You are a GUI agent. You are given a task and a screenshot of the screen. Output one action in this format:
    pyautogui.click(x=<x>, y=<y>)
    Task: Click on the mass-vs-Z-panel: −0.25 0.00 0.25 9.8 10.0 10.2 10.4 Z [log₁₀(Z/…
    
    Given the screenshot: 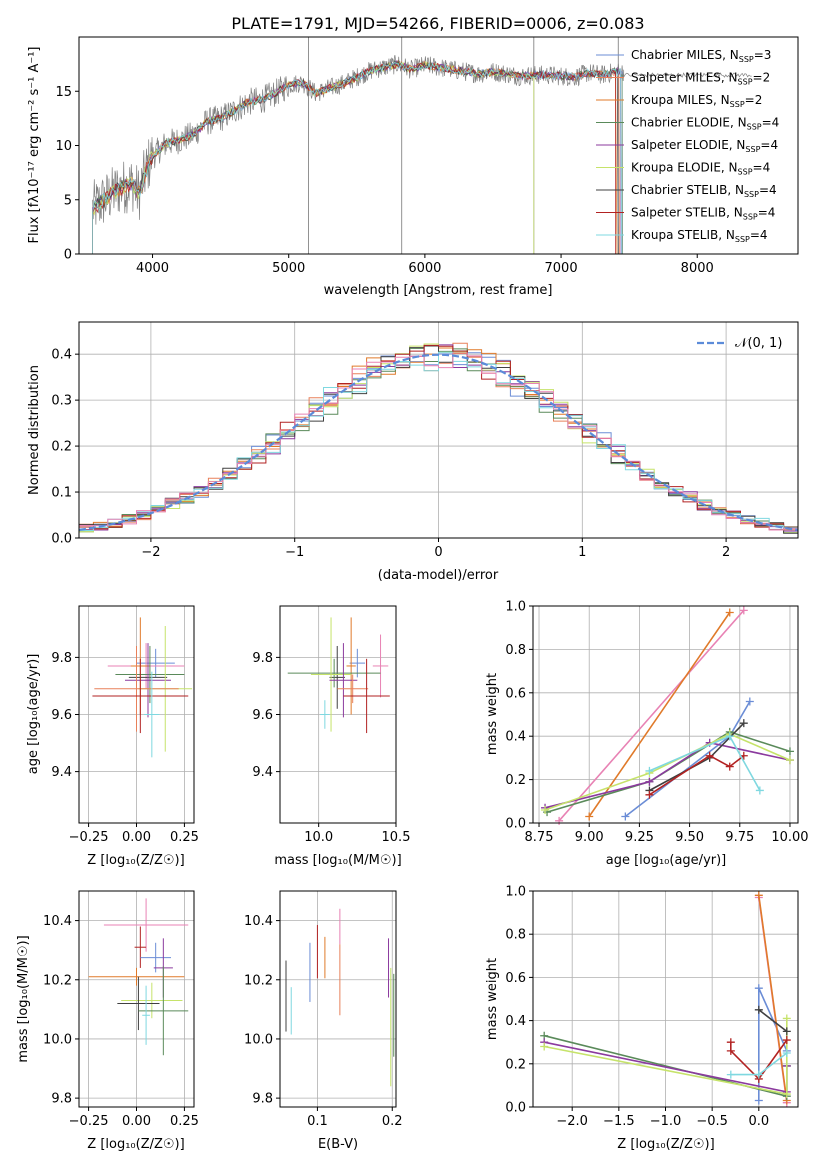 What is the action you would take?
    pyautogui.click(x=107, y=1021)
    